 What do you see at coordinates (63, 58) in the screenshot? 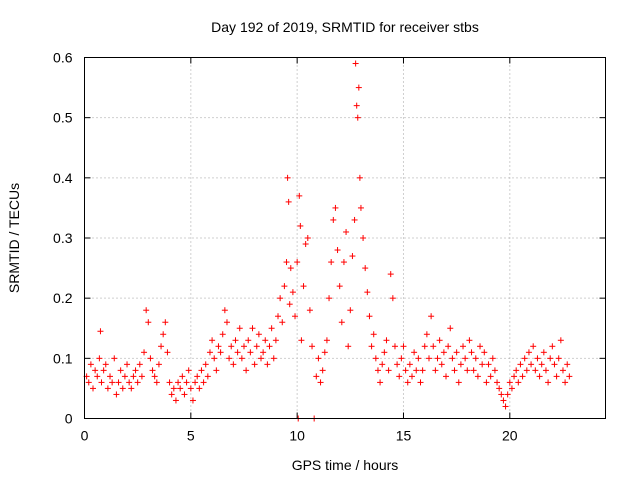
I see `y-tick-label: 0.6` at bounding box center [63, 58].